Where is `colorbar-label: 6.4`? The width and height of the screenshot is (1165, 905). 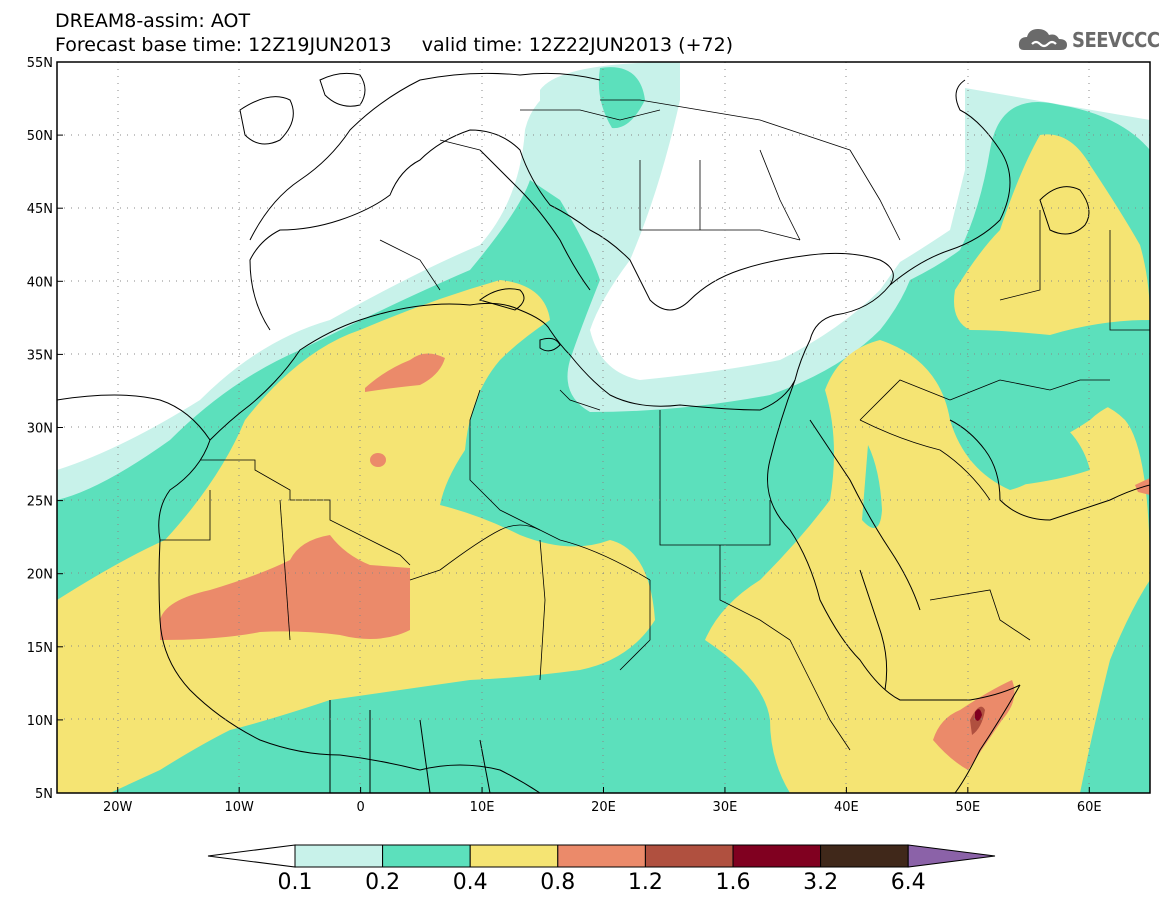
colorbar-label: 6.4 is located at coordinates (908, 882).